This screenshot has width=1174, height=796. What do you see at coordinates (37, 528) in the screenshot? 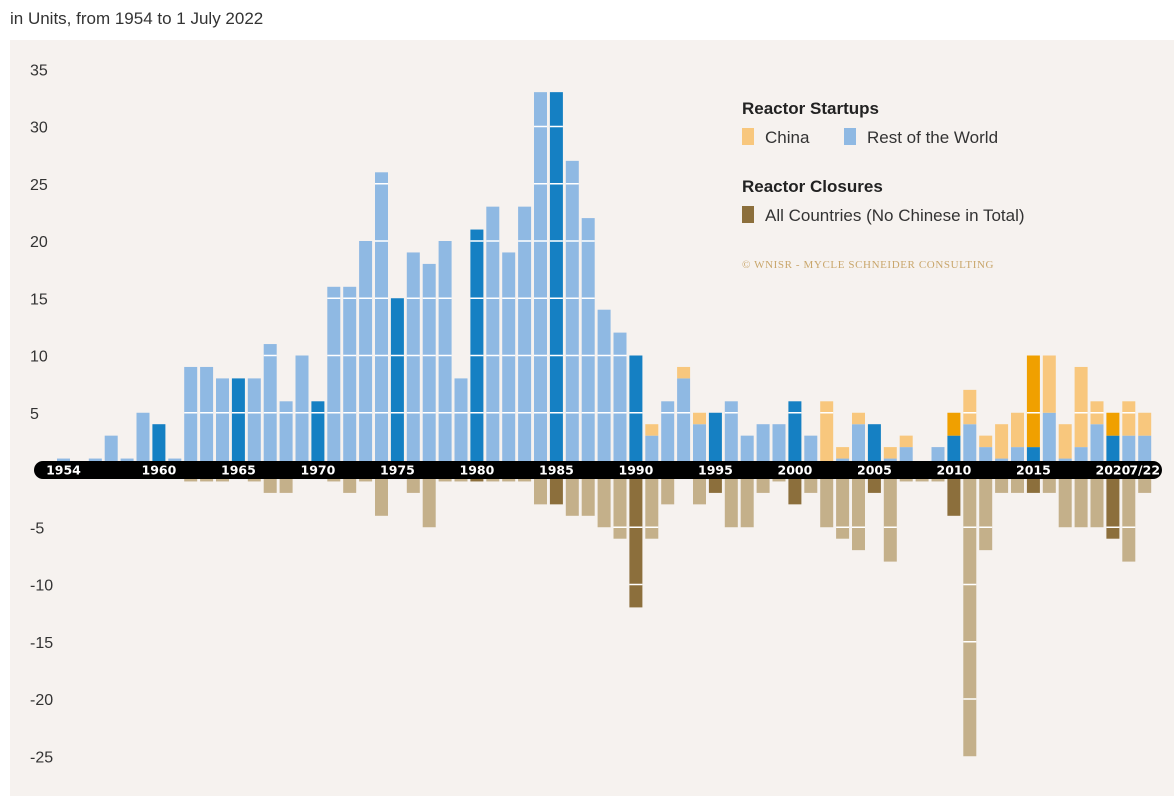
I see `y-tick-label: -5` at bounding box center [37, 528].